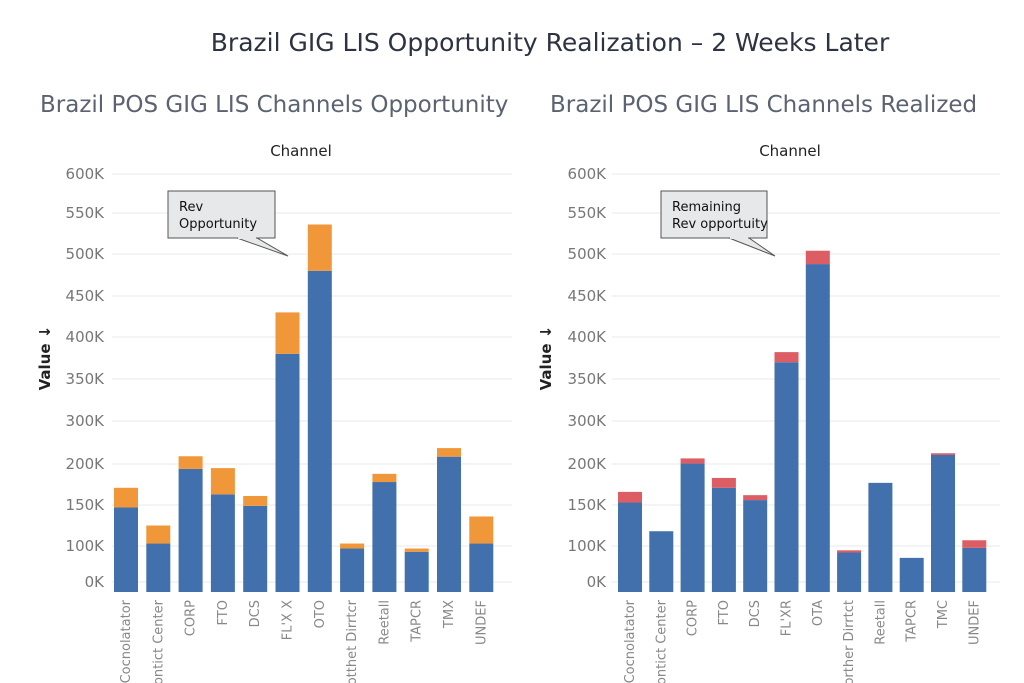 The height and width of the screenshot is (683, 1024). Describe the element at coordinates (352, 641) in the screenshot. I see `x-tick-label: otthet Dirrtcr` at that location.